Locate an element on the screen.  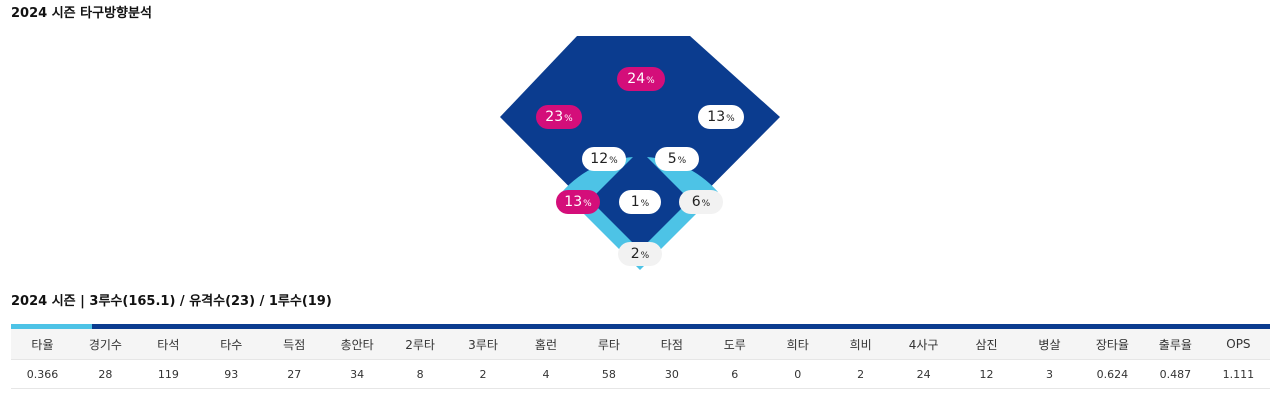
header-slugging: 장타율 is located at coordinates (1112, 344).